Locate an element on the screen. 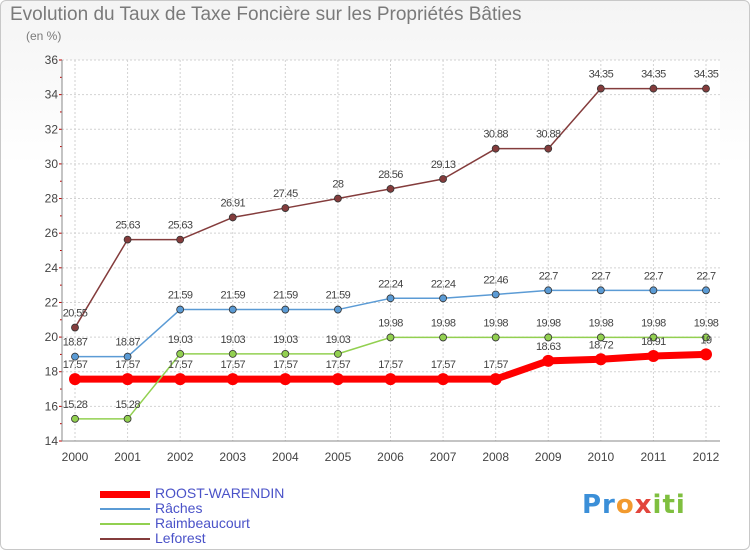  y-tick-label: 36 is located at coordinates (52, 60).